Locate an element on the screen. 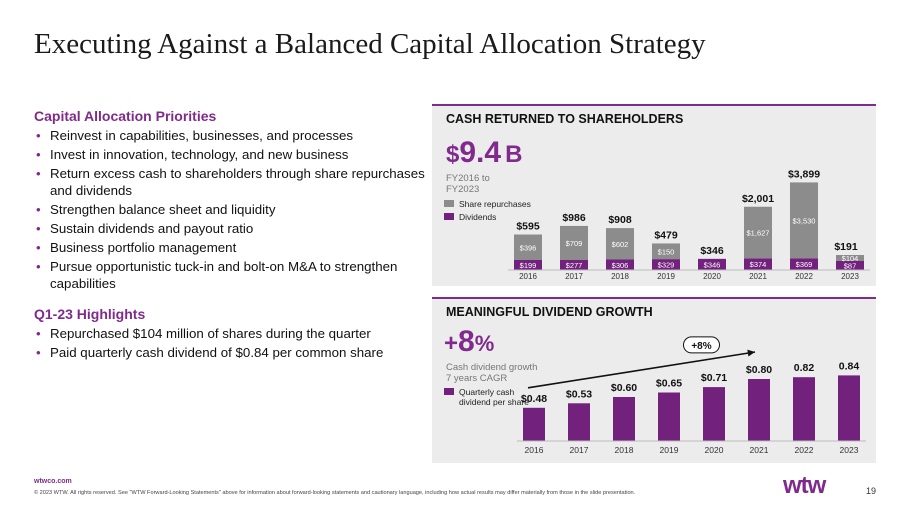  data-label: 0.82 is located at coordinates (804, 368).